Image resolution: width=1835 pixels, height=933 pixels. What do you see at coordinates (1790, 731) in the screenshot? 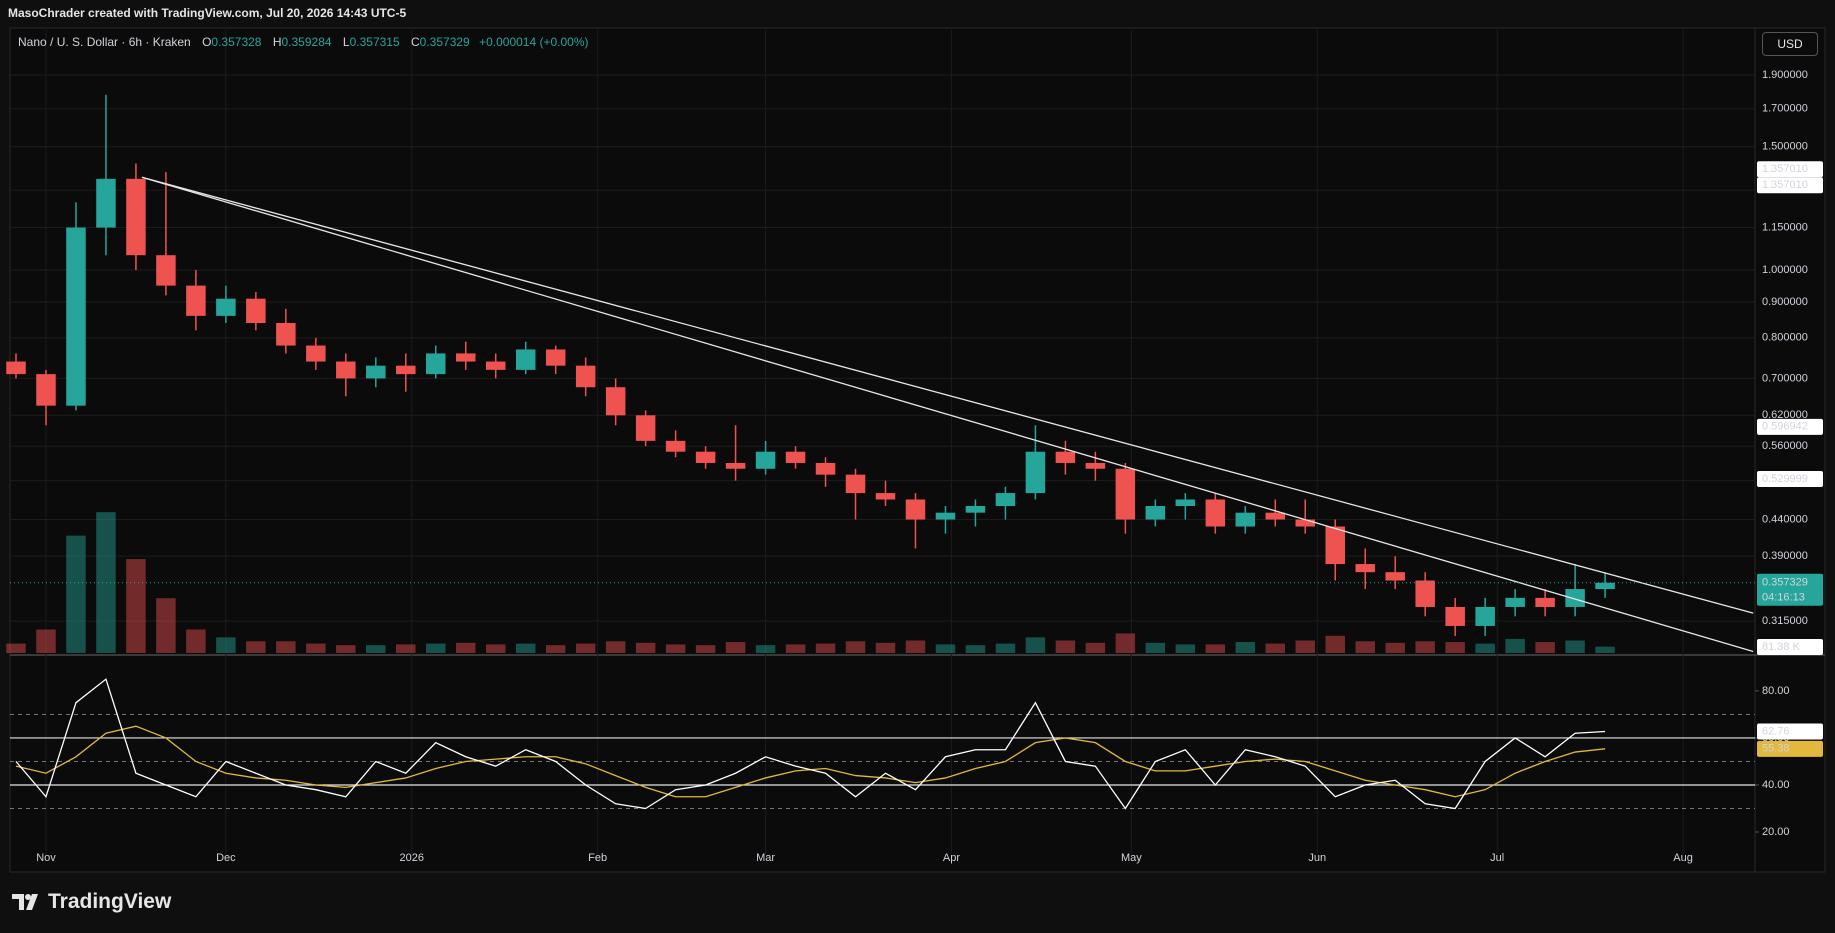
I see `rsi-last-box` at bounding box center [1790, 731].